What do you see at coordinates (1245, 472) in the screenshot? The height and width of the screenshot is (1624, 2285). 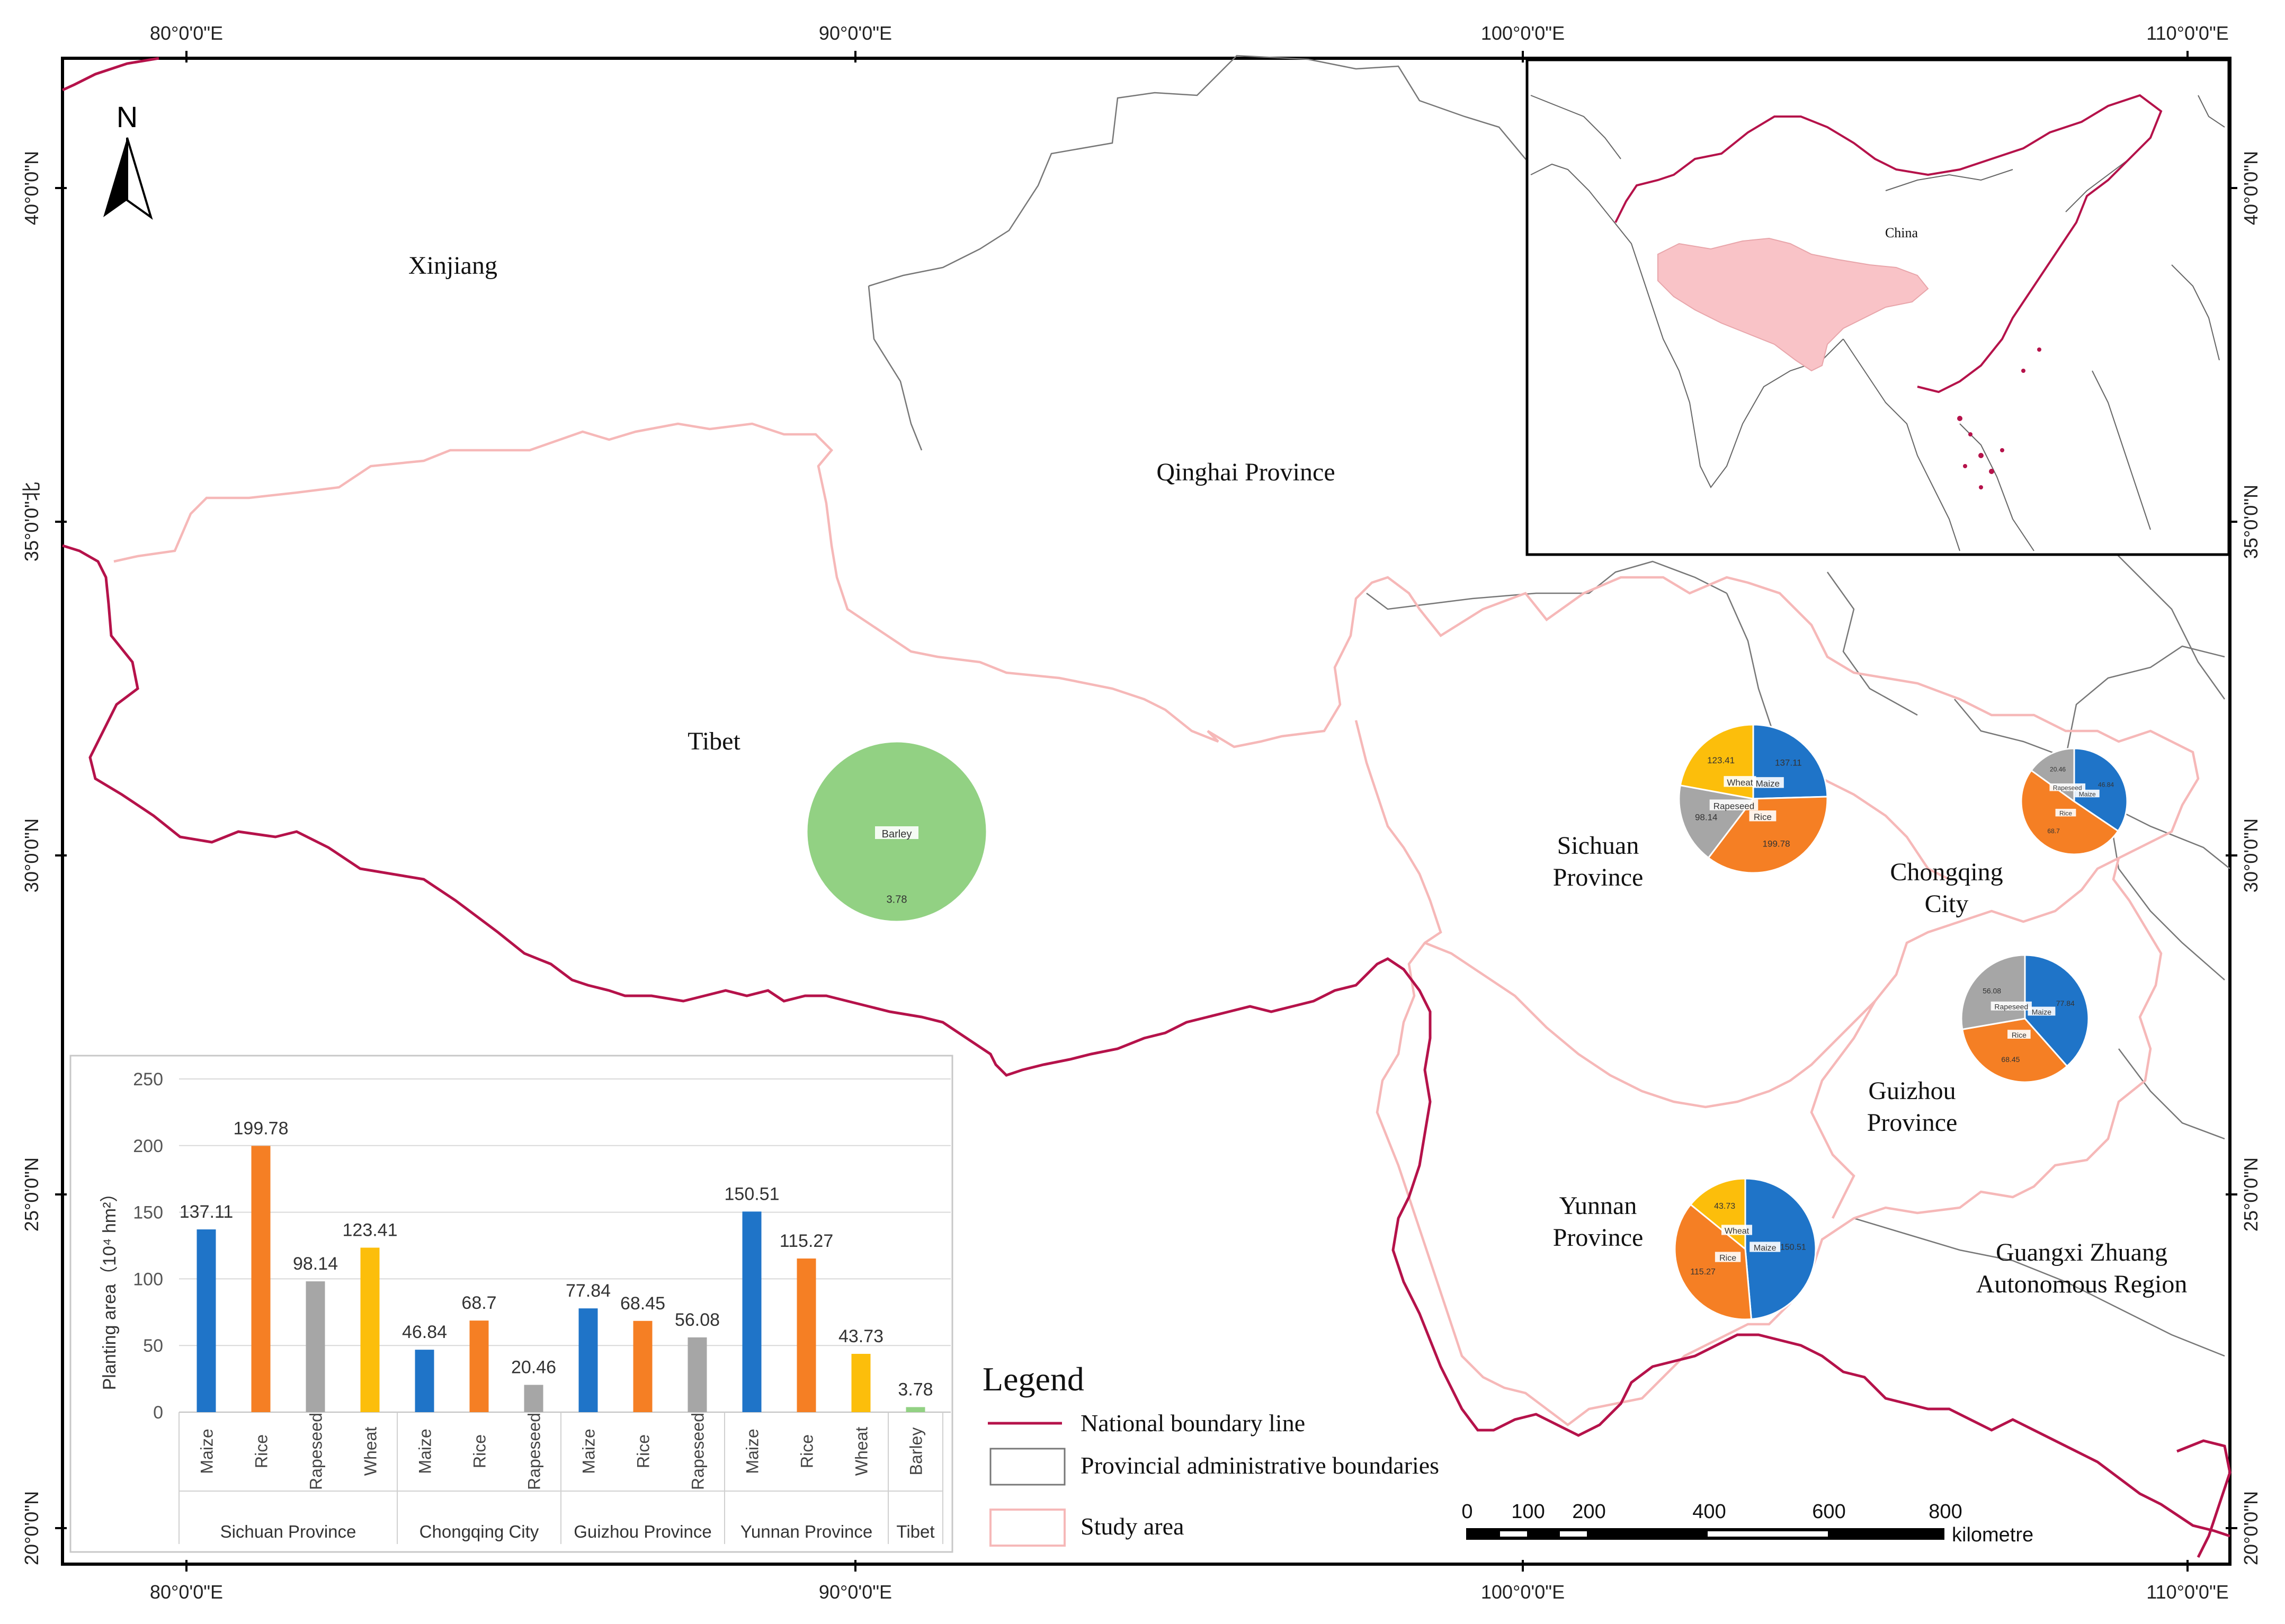 I see `region-label-qinghai: Qinghai Province` at bounding box center [1245, 472].